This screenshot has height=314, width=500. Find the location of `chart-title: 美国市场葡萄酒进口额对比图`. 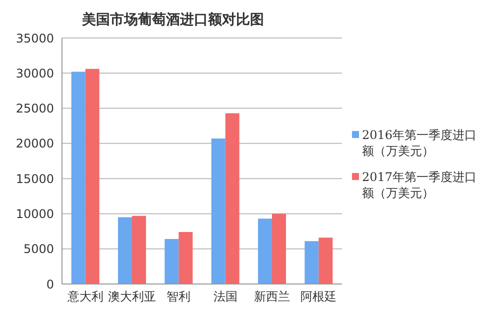

chart-title: 美国市场葡萄酒进口额对比图 is located at coordinates (172, 20).